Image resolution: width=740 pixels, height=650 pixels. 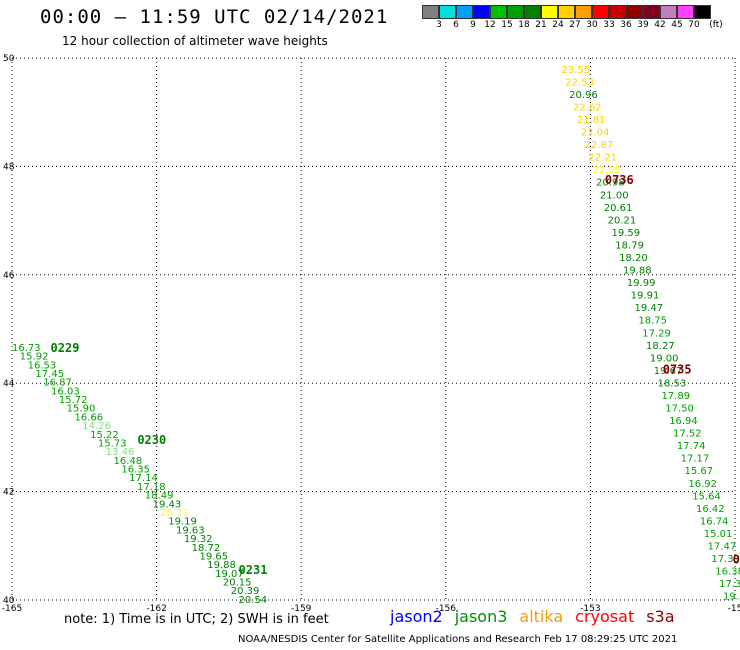 What do you see at coordinates (629, 245) in the screenshot?
I see `swh-value: 18.79` at bounding box center [629, 245].